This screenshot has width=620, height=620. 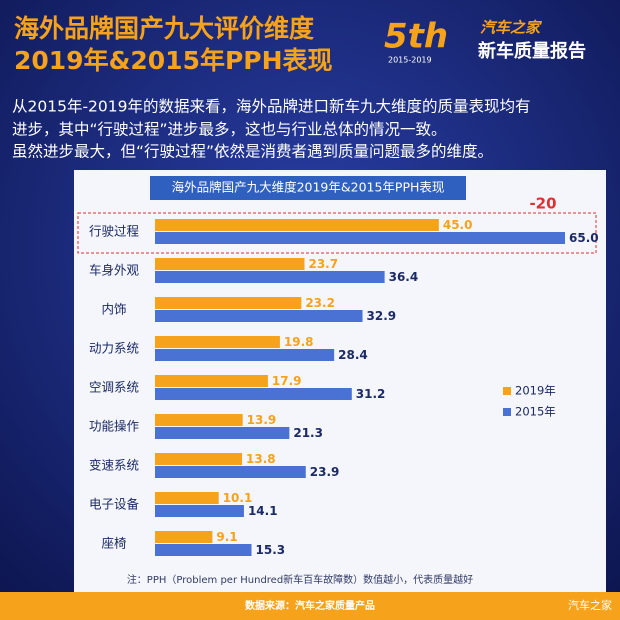 What do you see at coordinates (308, 433) in the screenshot?
I see `value-label: 21.3` at bounding box center [308, 433].